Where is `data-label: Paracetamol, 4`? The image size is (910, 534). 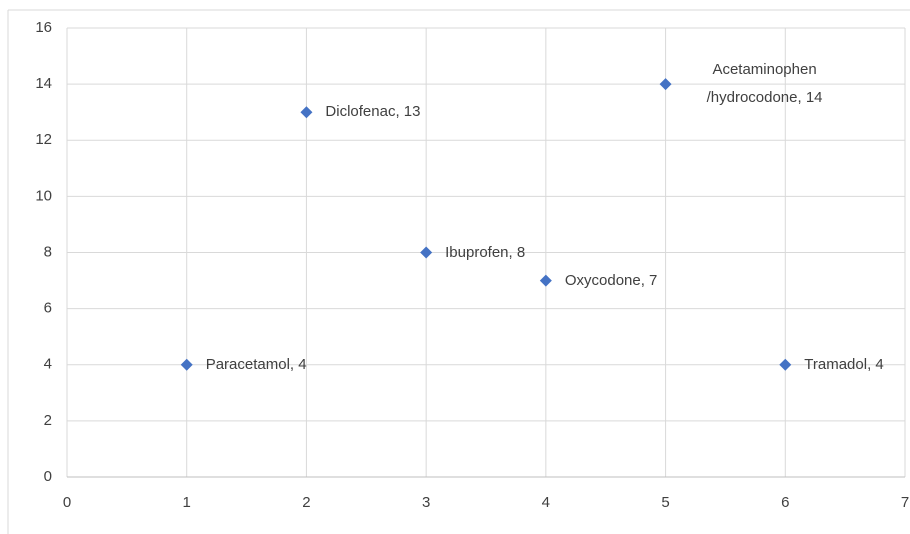 data-label: Paracetamol, 4 is located at coordinates (256, 364).